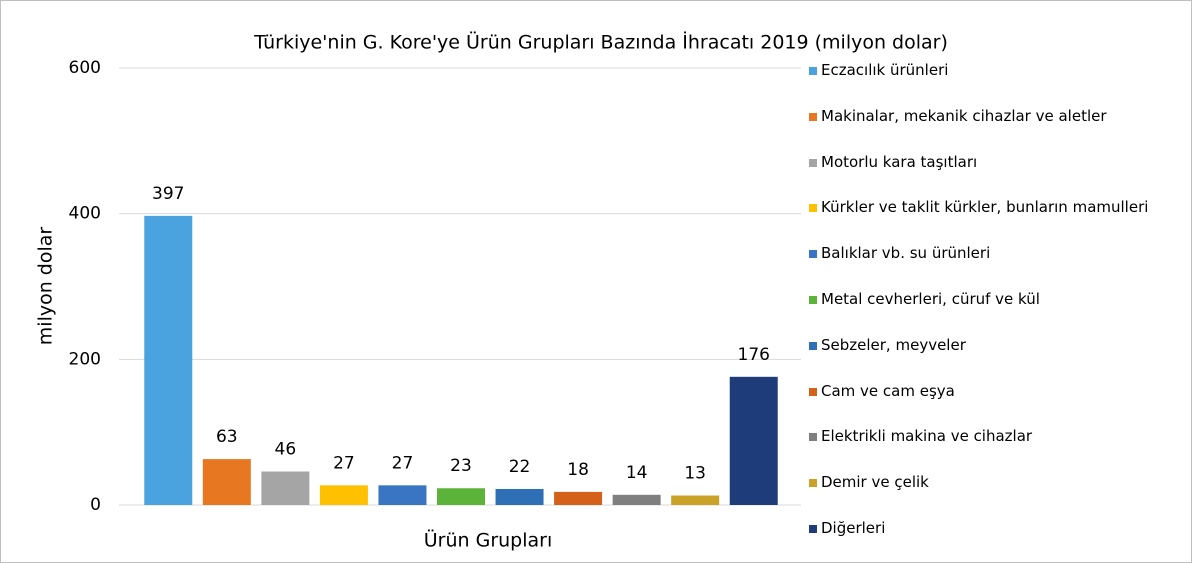 The width and height of the screenshot is (1192, 563). What do you see at coordinates (754, 355) in the screenshot?
I see `data-label: 176` at bounding box center [754, 355].